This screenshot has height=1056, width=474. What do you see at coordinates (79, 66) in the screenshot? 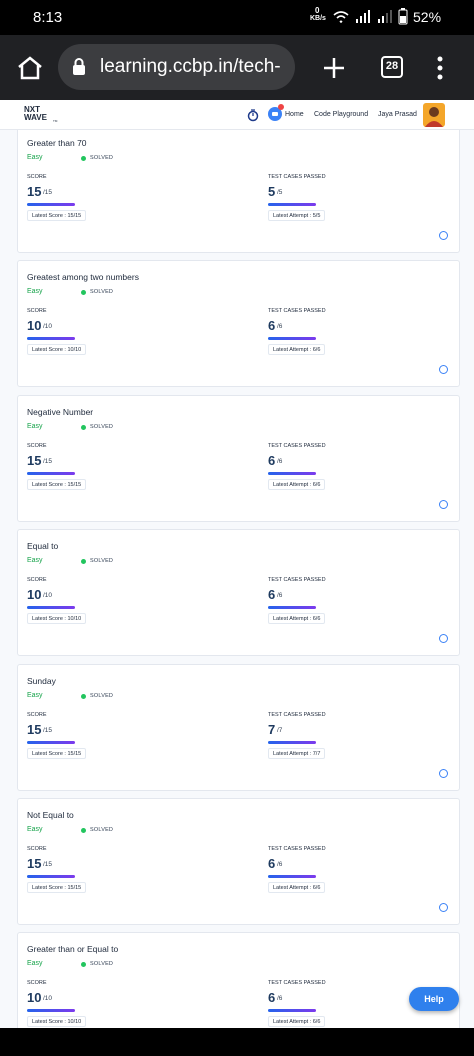
I see `lock-icon` at bounding box center [79, 66].